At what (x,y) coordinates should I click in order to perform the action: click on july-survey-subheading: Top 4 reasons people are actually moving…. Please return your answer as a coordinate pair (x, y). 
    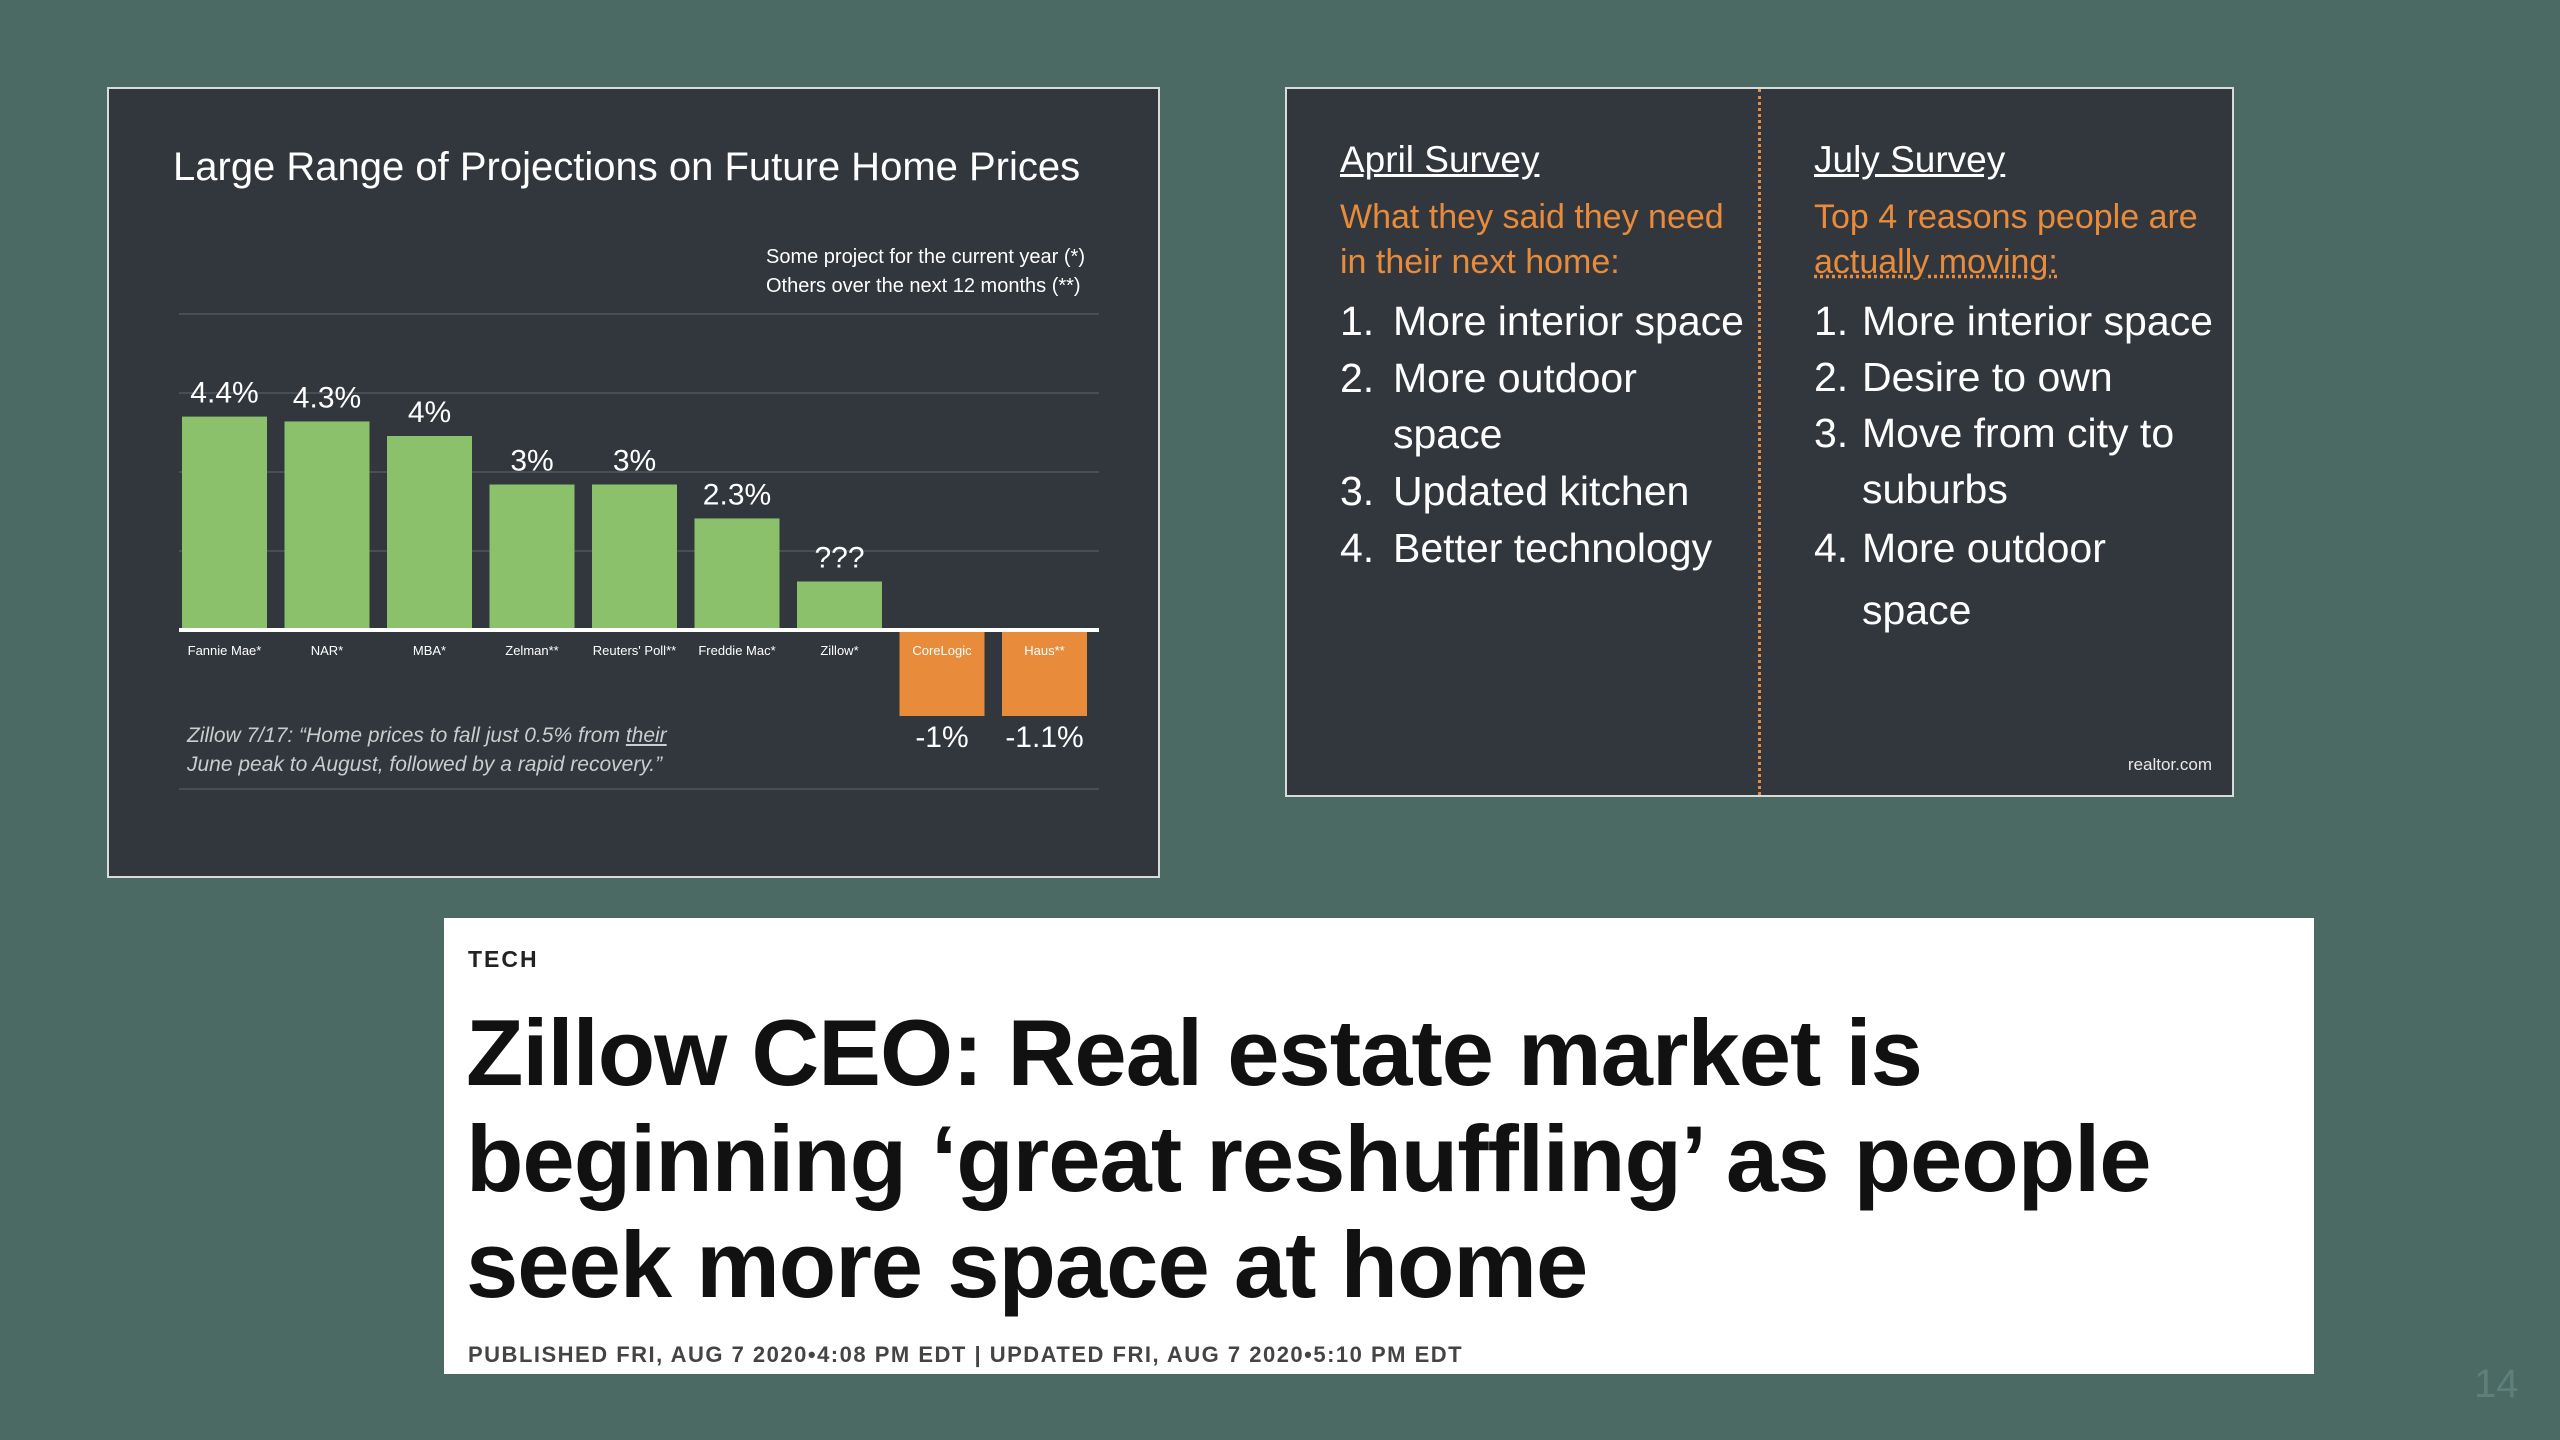
    Looking at the image, I should click on (2014, 240).